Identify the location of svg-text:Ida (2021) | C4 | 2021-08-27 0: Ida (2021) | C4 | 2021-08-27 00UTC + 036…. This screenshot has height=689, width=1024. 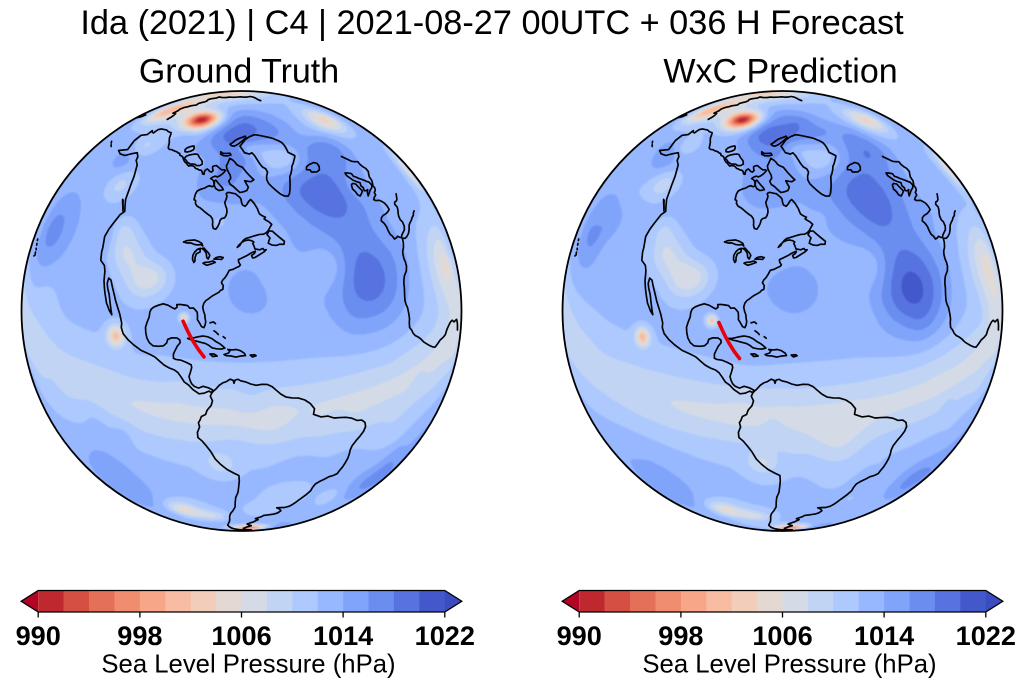
(492, 23).